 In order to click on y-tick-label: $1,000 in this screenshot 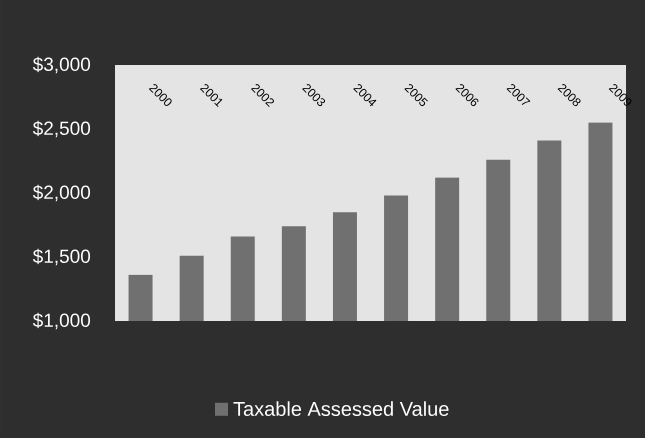, I will do `click(61, 321)`.